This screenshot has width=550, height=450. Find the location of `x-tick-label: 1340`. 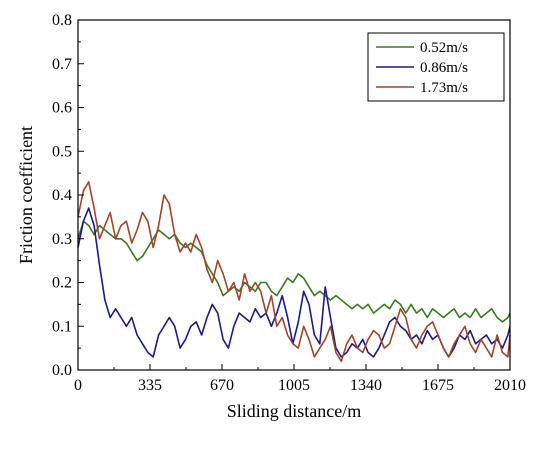

x-tick-label: 1340 is located at coordinates (366, 385).